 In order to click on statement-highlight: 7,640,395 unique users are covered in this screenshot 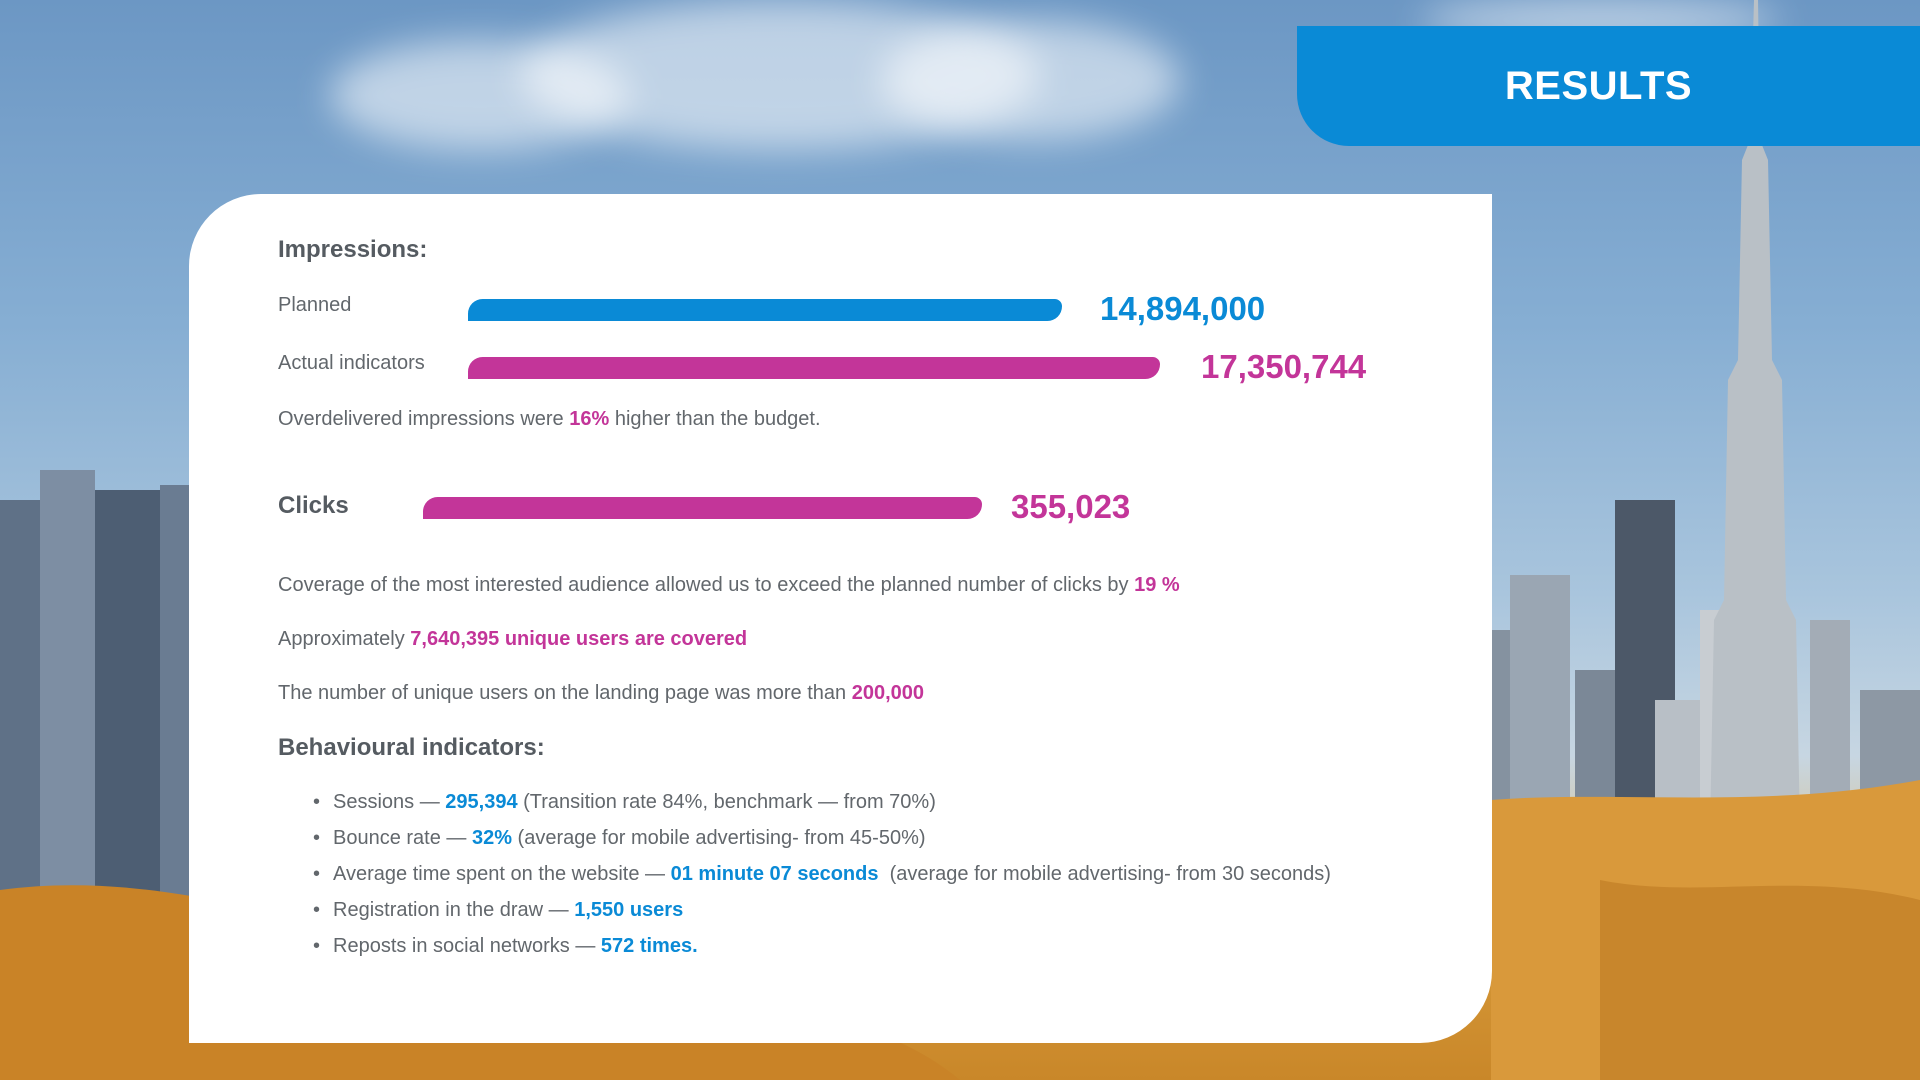, I will do `click(579, 639)`.